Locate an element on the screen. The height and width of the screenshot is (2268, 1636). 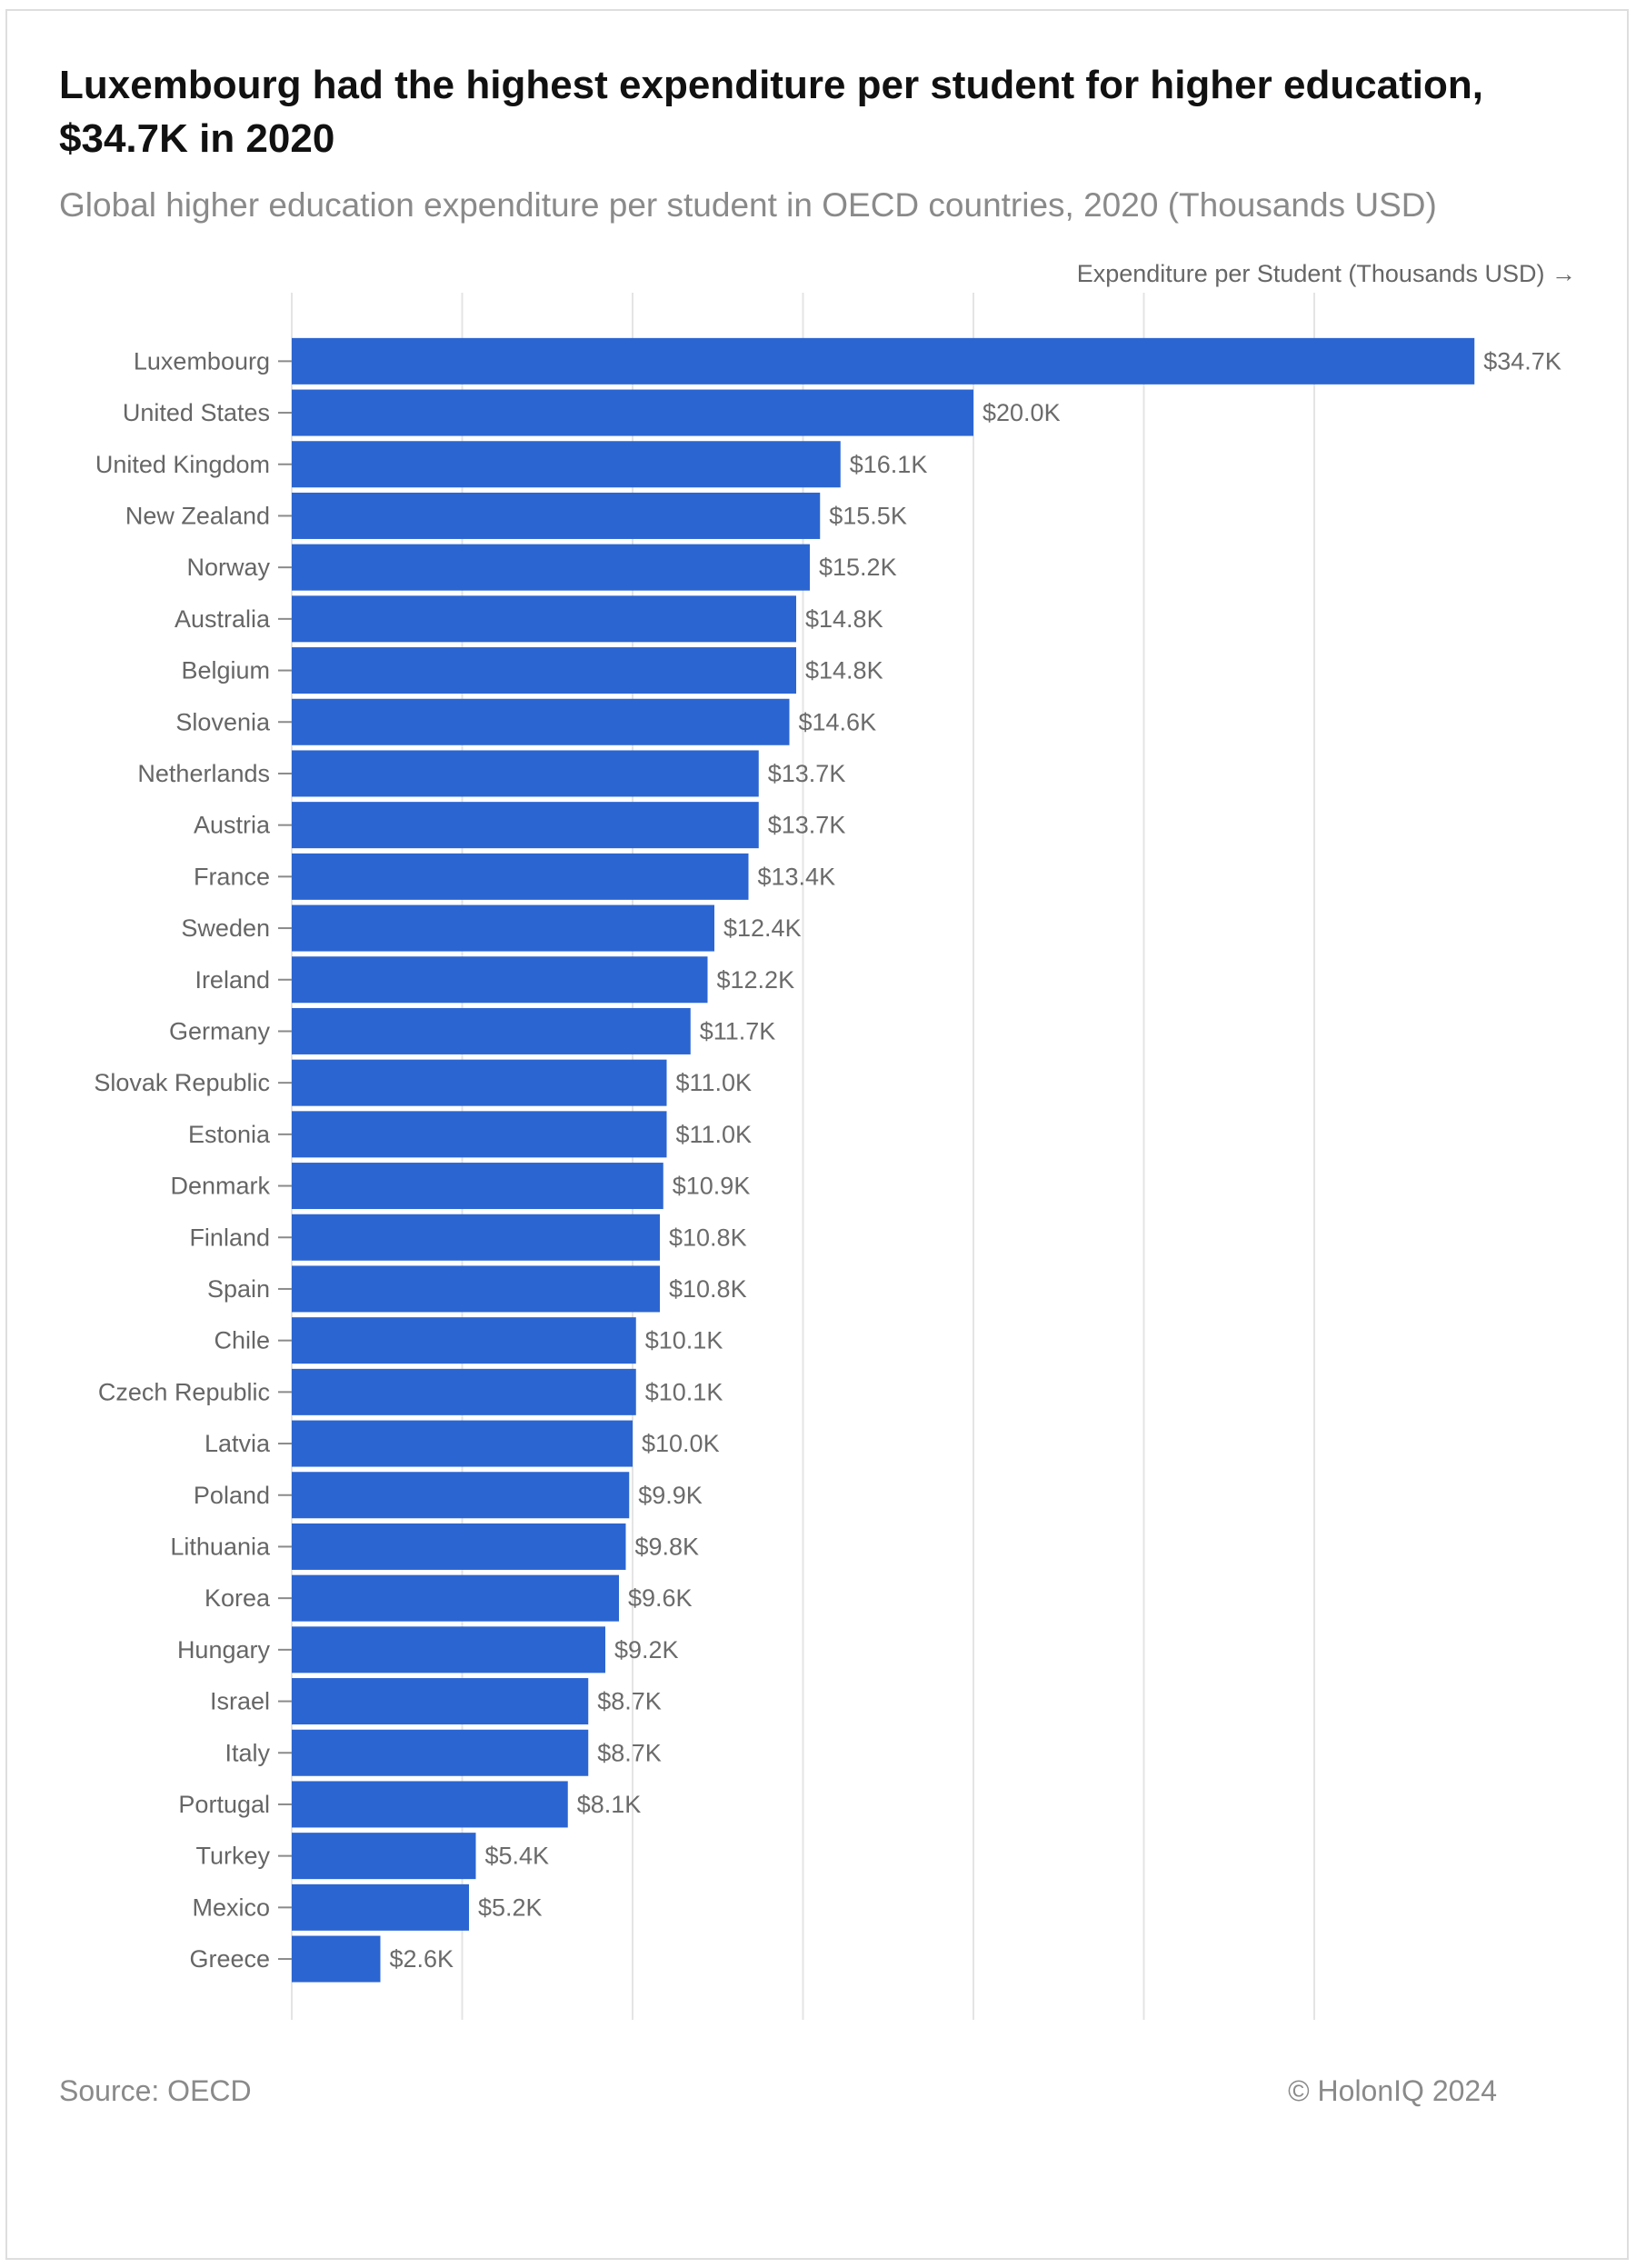
category-label: Germany is located at coordinates (220, 1030).